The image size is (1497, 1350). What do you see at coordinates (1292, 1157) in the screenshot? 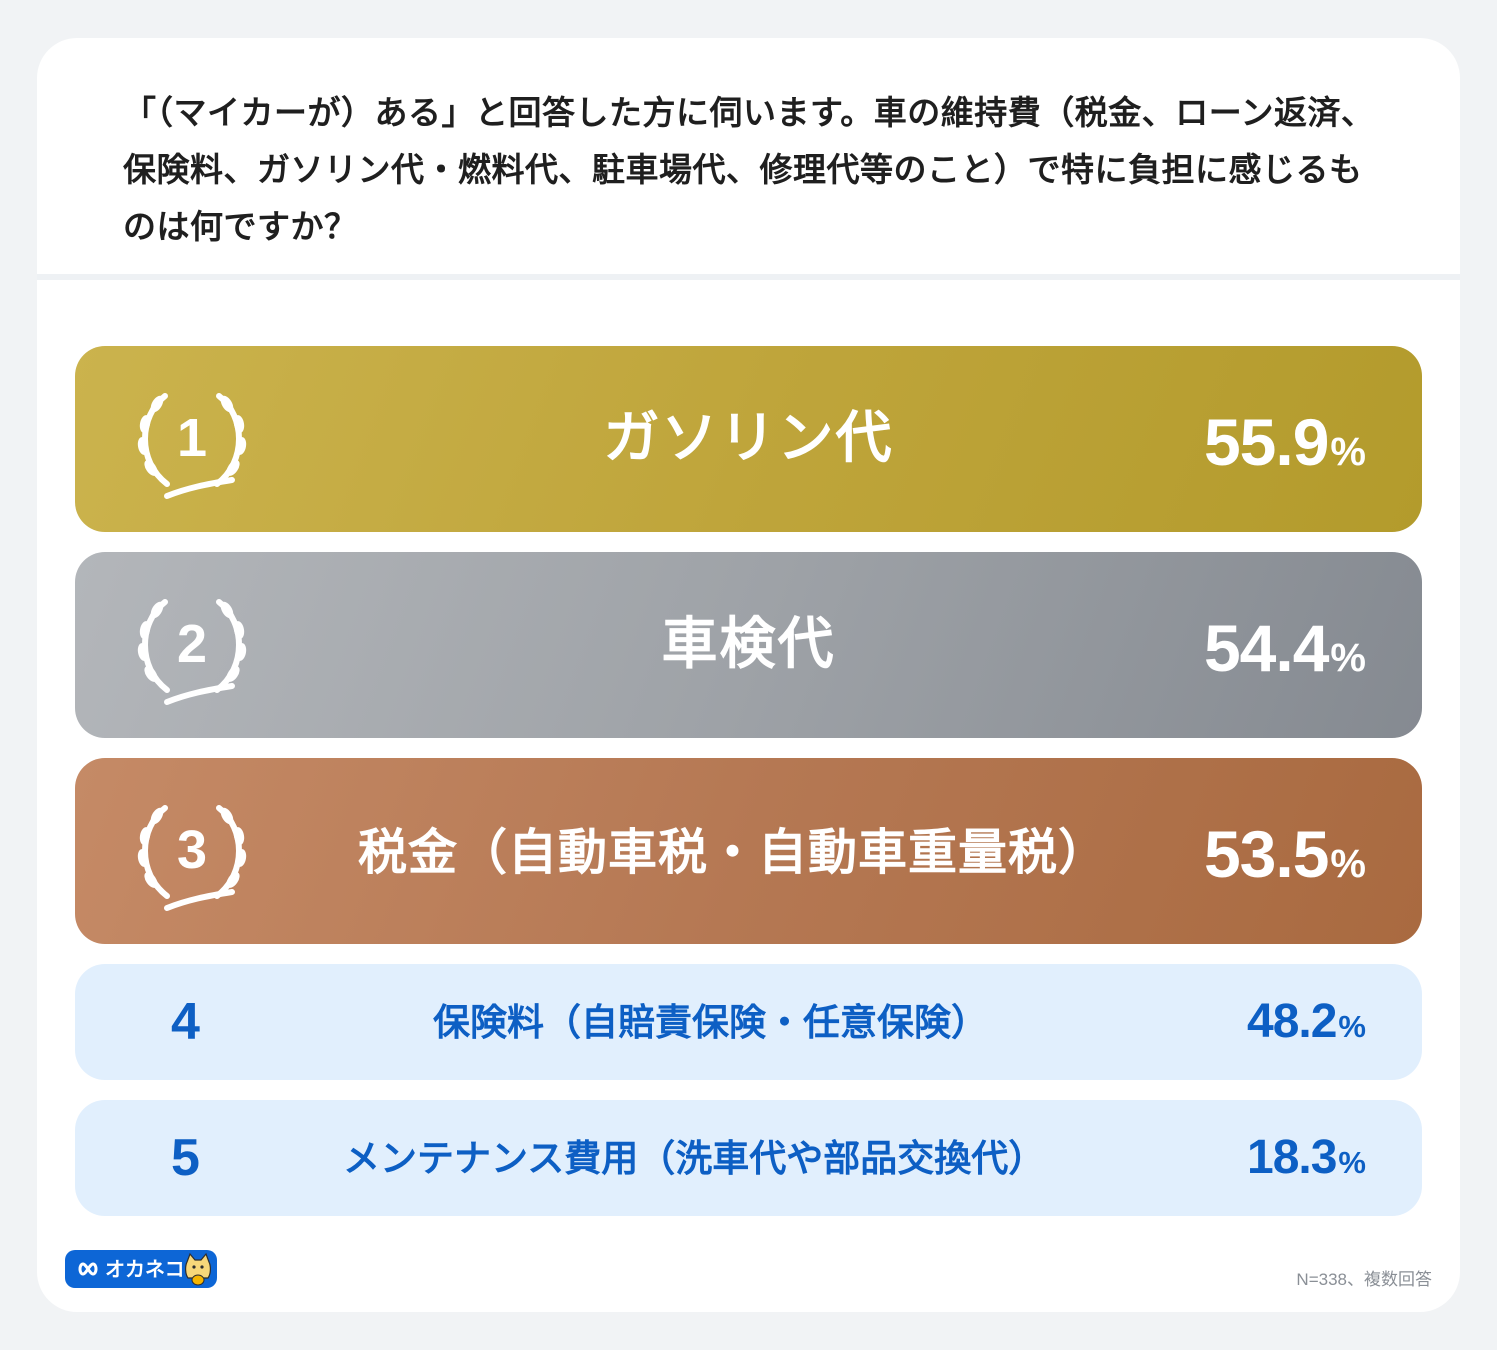
I see `percent-number: 18.3` at bounding box center [1292, 1157].